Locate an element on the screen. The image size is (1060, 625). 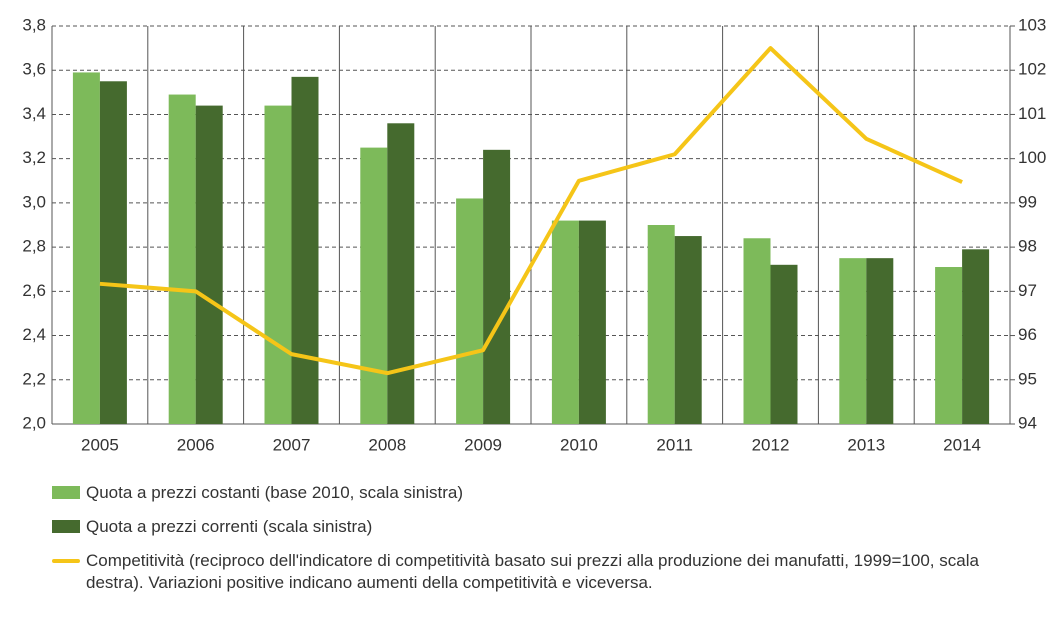
y-tick-label: 3,6 is located at coordinates (34, 69).